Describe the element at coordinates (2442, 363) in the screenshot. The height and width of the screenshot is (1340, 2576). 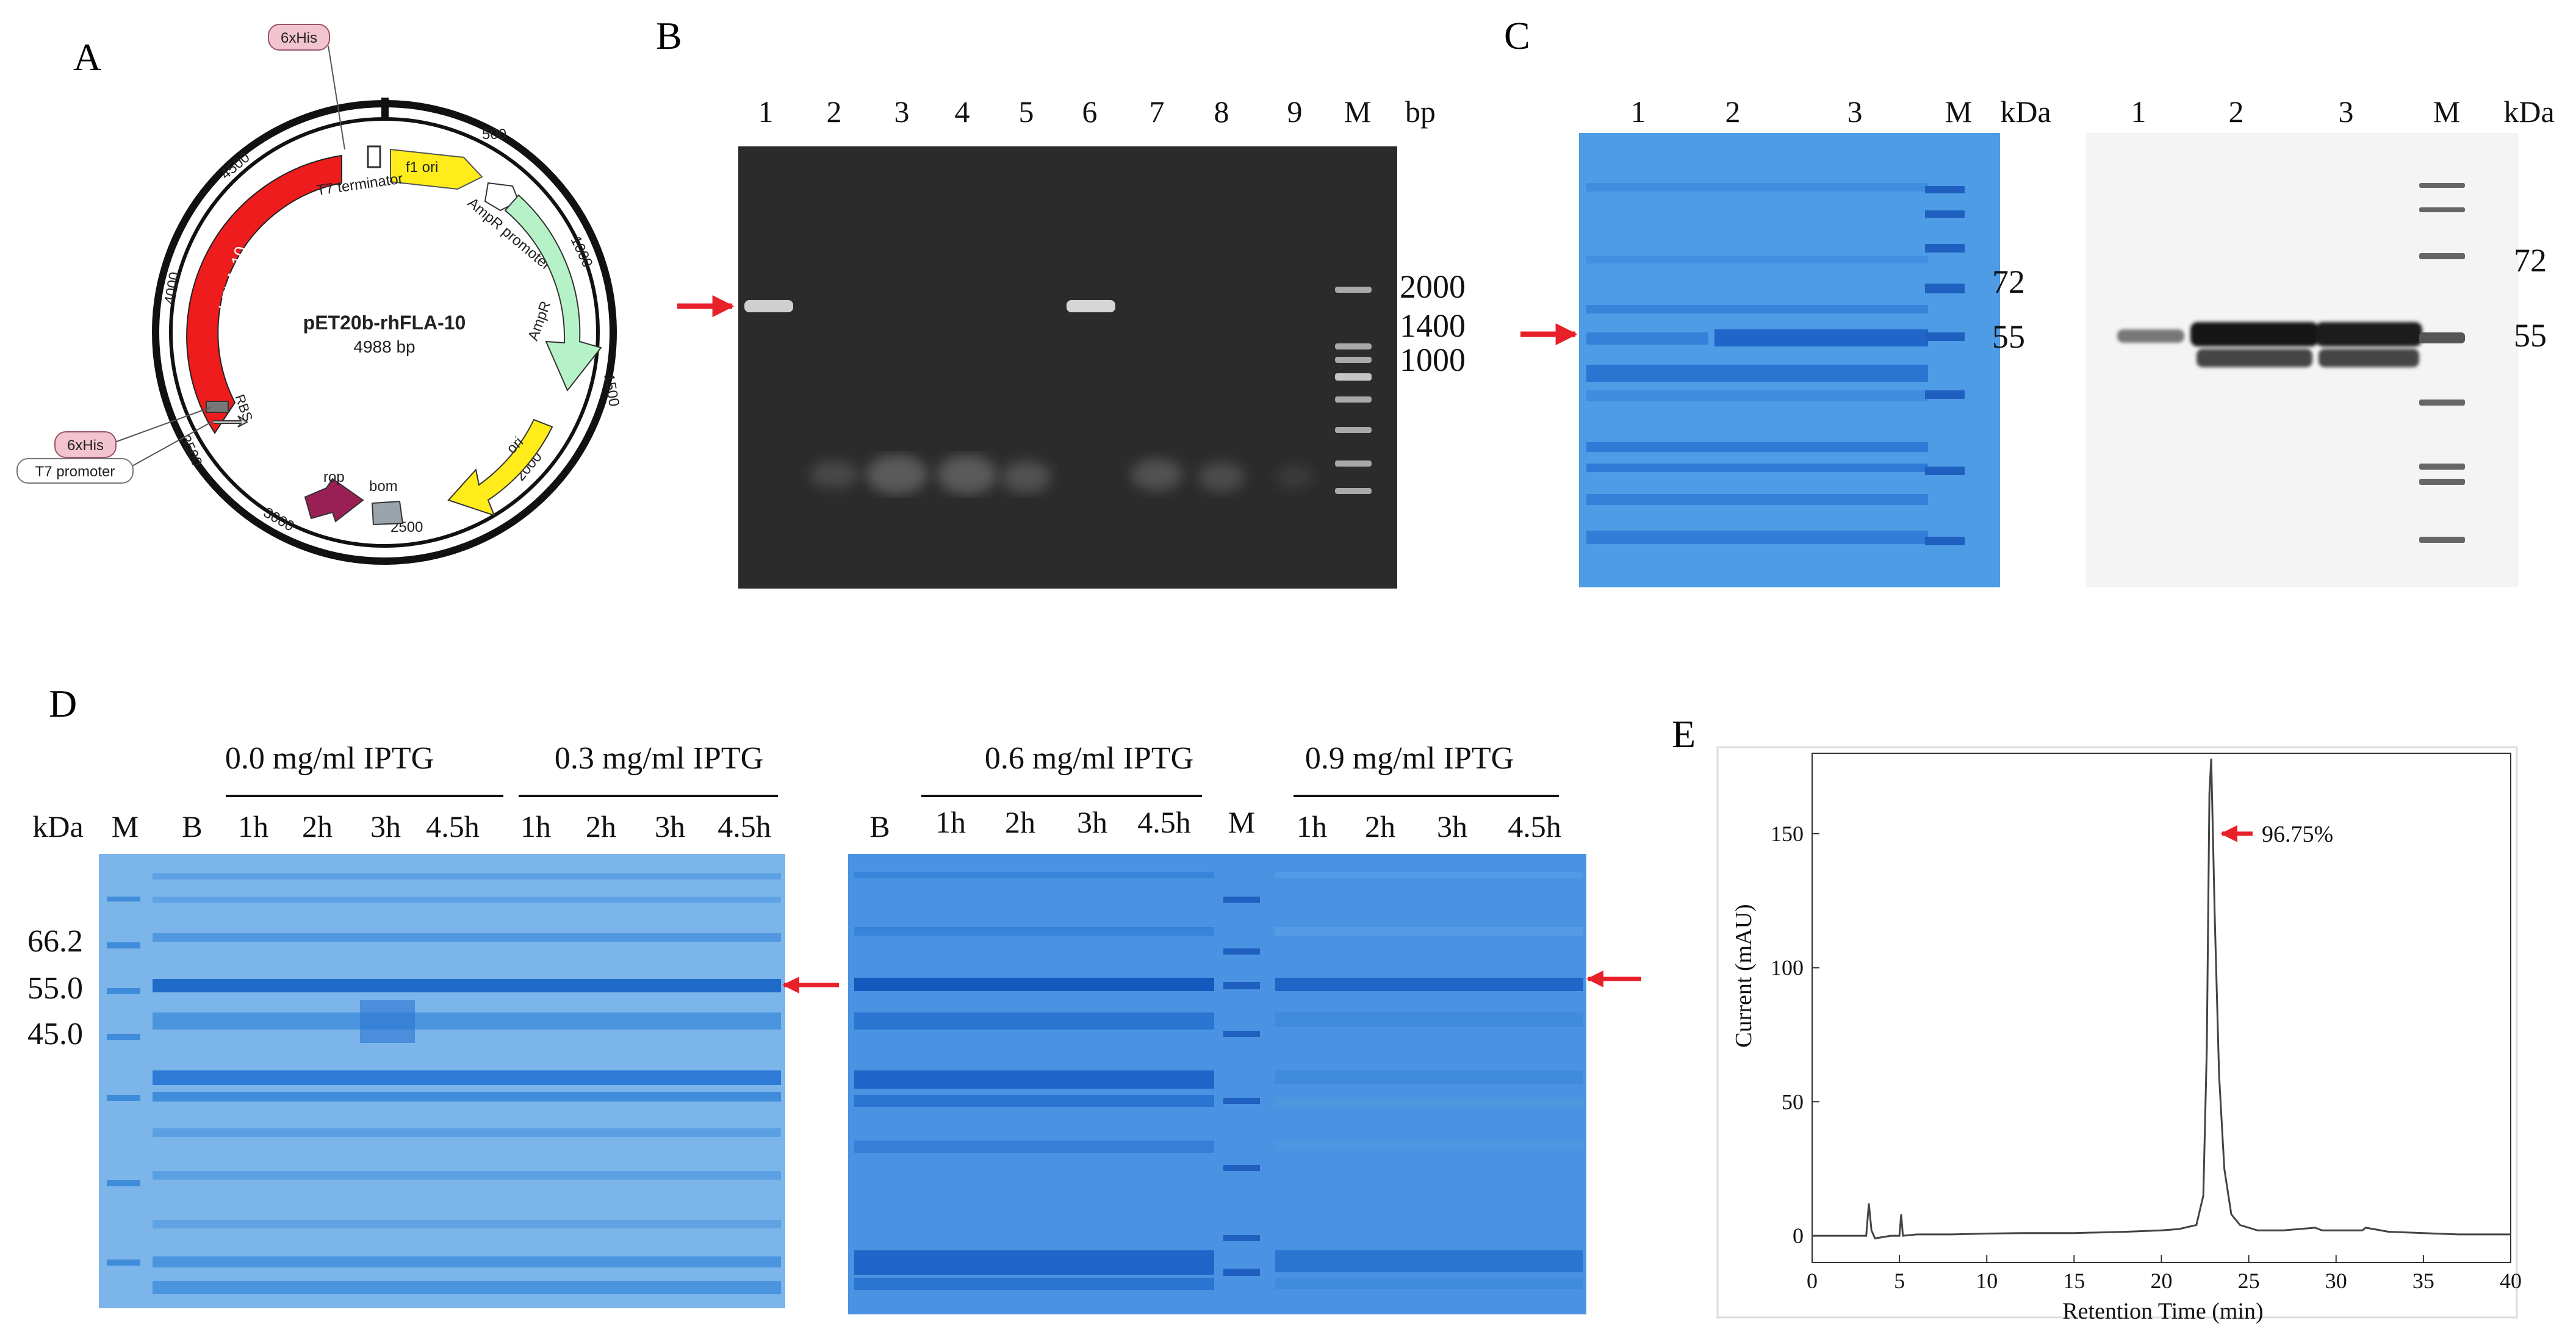
I see `western-ladder` at that location.